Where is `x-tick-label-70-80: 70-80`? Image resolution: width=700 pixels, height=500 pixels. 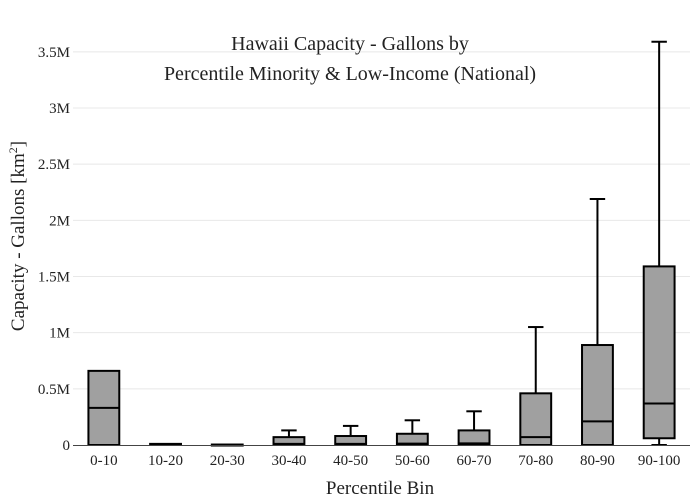
x-tick-label-70-80: 70-80 is located at coordinates (535, 461).